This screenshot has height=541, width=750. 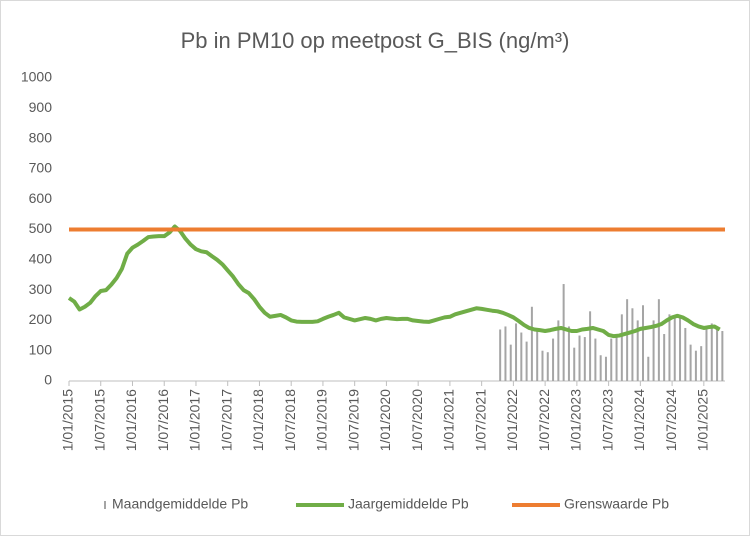 What do you see at coordinates (163, 420) in the screenshot?
I see `x-tick-label: 1/07/2016` at bounding box center [163, 420].